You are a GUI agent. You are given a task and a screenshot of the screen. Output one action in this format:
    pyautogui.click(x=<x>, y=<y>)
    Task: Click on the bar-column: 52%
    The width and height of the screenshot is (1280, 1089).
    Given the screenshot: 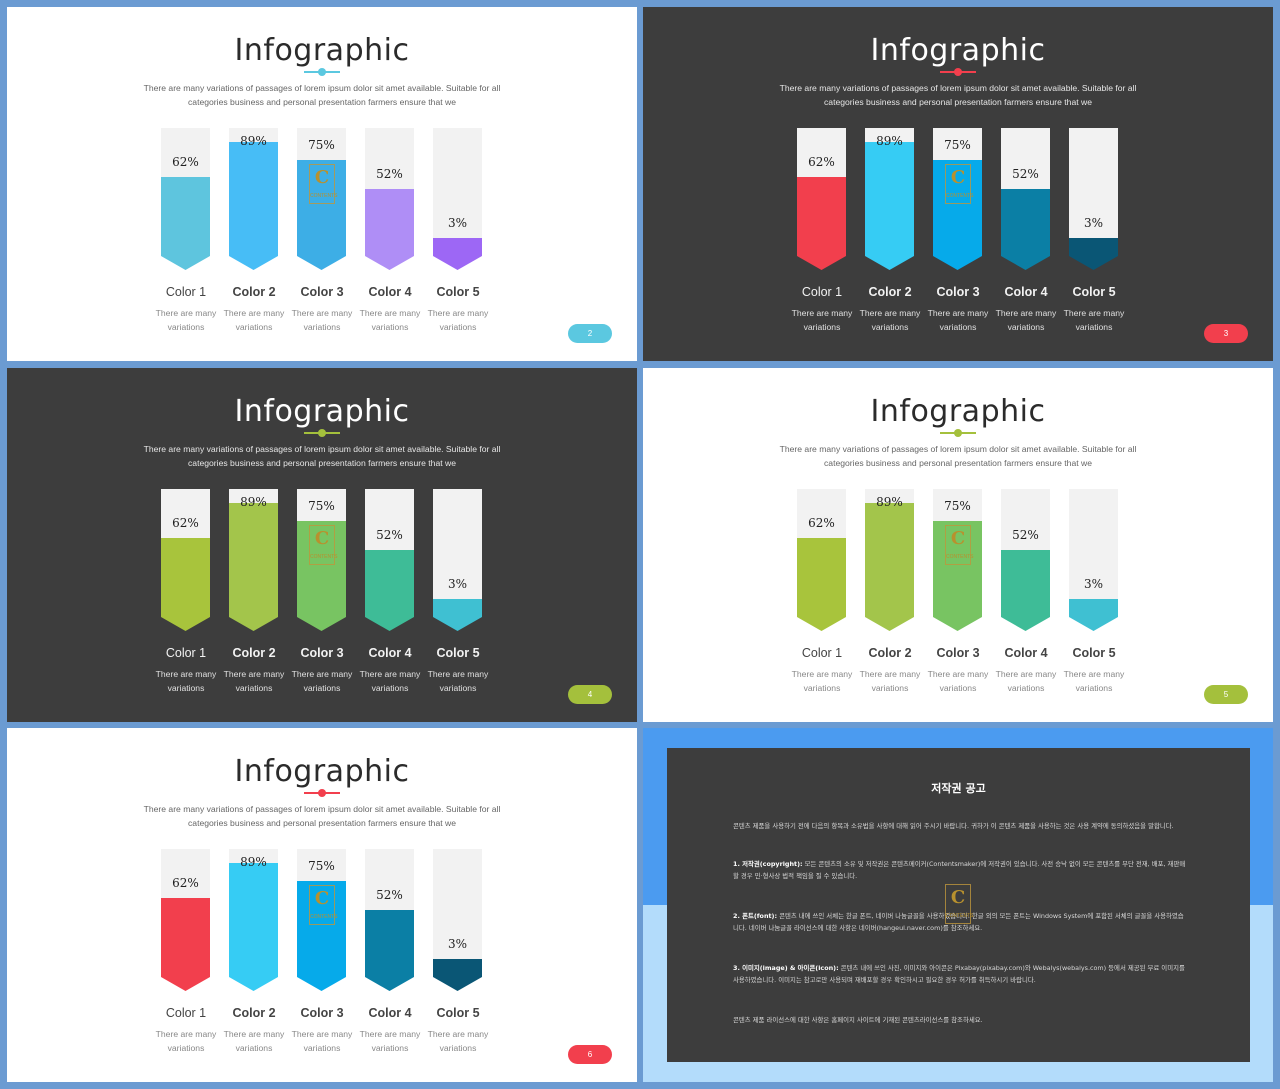 What is the action you would take?
    pyautogui.click(x=1025, y=561)
    